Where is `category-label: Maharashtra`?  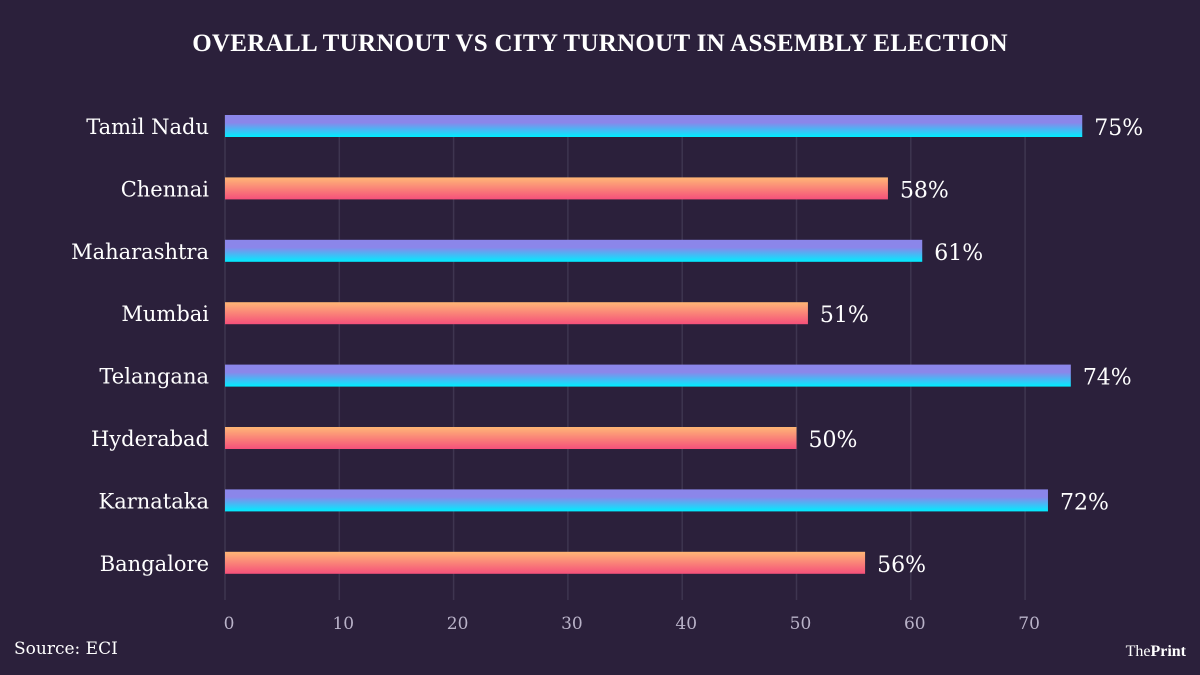 category-label: Maharashtra is located at coordinates (140, 252).